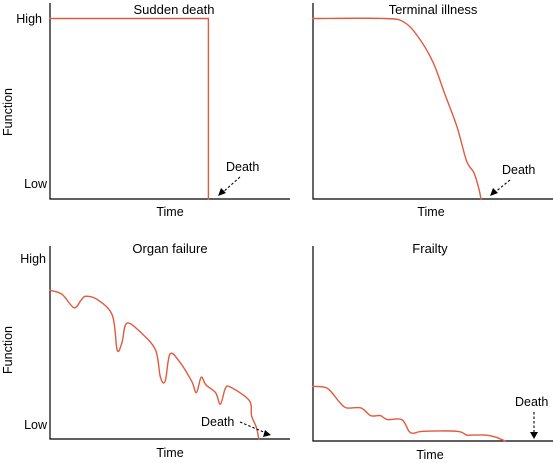 The image size is (553, 463). Describe the element at coordinates (430, 248) in the screenshot. I see `chart-title: Frailty` at that location.